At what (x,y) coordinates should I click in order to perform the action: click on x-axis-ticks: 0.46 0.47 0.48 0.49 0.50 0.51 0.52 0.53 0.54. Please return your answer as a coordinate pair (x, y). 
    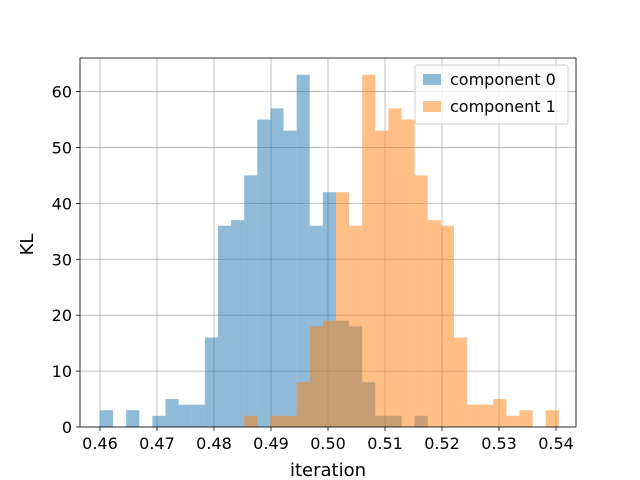
    Looking at the image, I should click on (328, 440).